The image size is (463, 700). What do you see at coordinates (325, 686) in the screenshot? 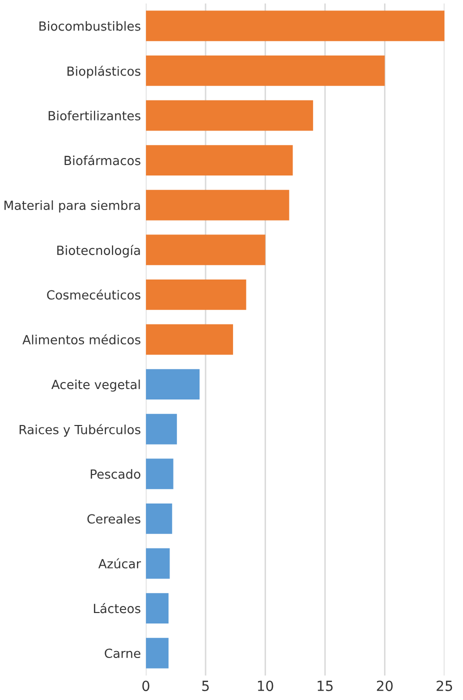
I see `x-tick-label: 15` at bounding box center [325, 686].